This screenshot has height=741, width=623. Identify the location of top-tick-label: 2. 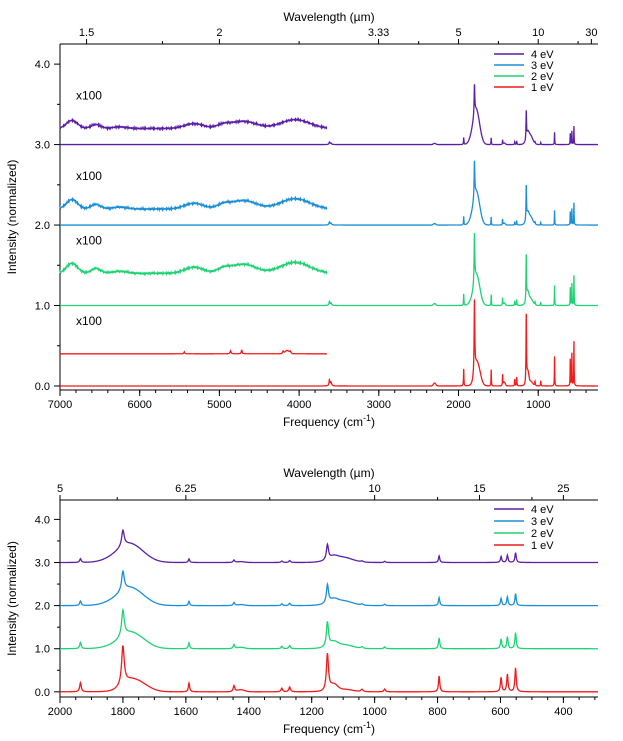
(219, 33).